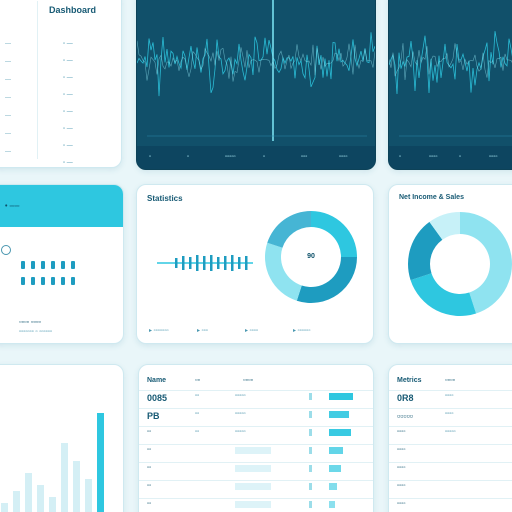 The width and height of the screenshot is (512, 512). I want to click on donut-footer-item: ▸ ▫▫▫, so click(203, 331).